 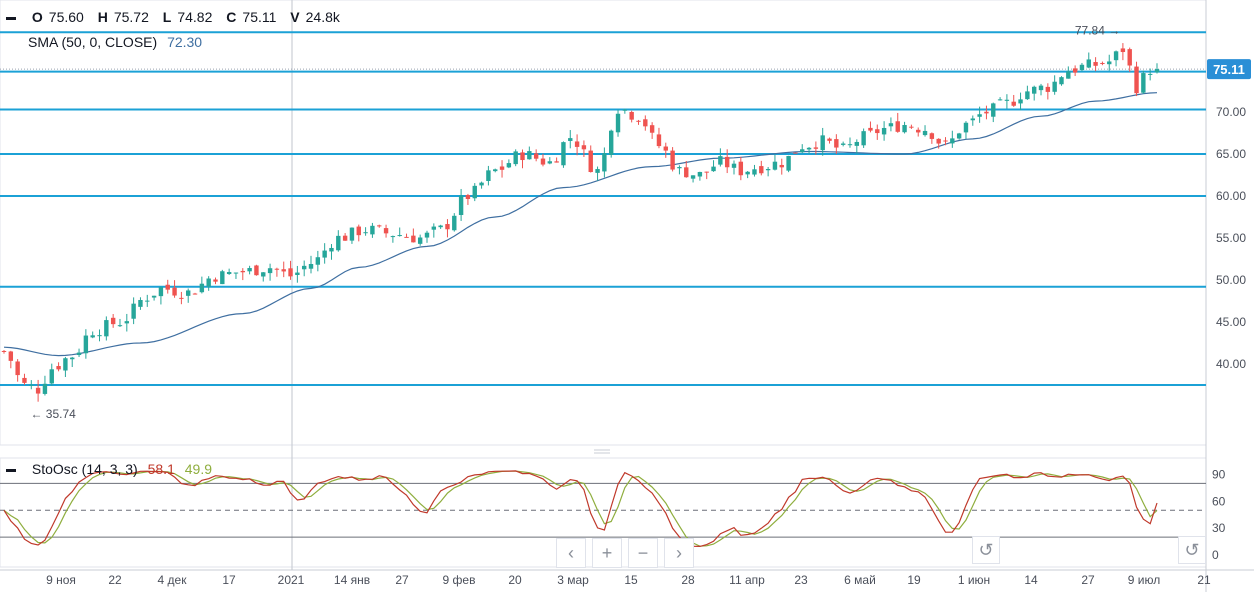 What do you see at coordinates (459, 580) in the screenshot?
I see `time-axis-label: 9 фев` at bounding box center [459, 580].